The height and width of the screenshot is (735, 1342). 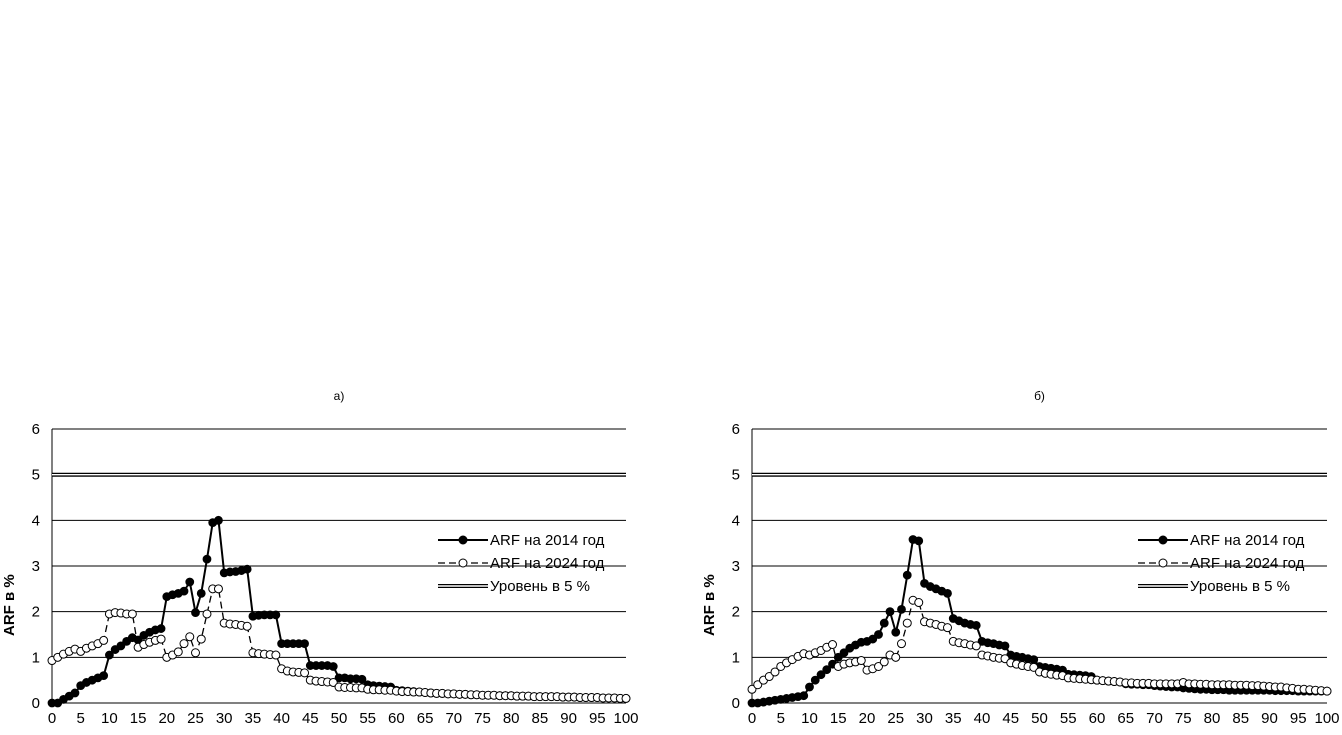 What do you see at coordinates (36, 703) in the screenshot?
I see `y-tick-label: 0` at bounding box center [36, 703].